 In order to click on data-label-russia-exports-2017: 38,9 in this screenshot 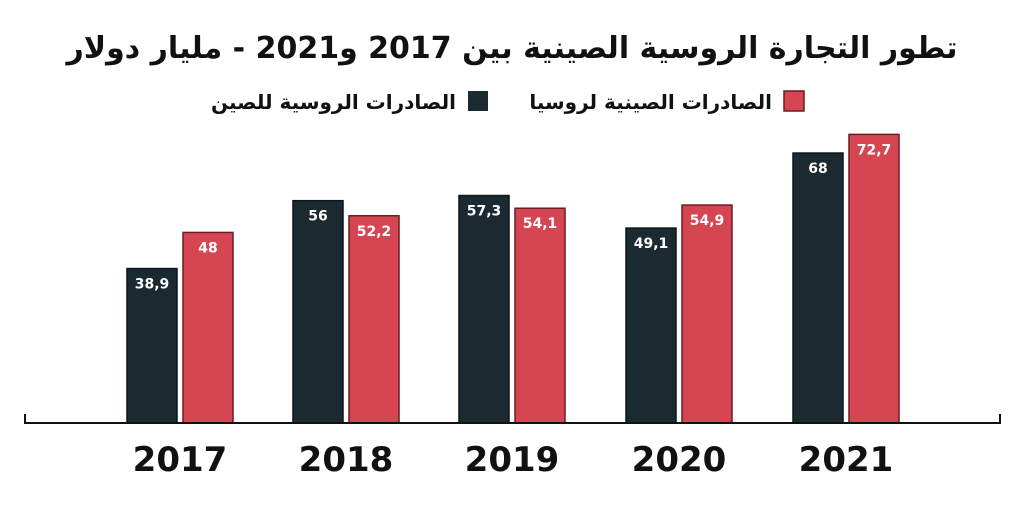, I will do `click(152, 285)`.